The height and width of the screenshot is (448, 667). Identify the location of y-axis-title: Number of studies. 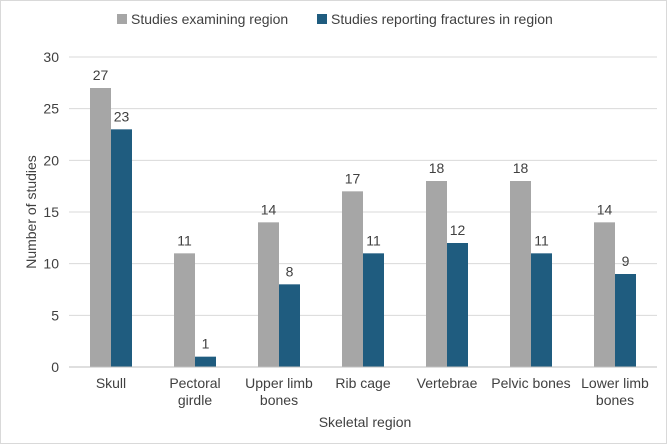
(31, 212).